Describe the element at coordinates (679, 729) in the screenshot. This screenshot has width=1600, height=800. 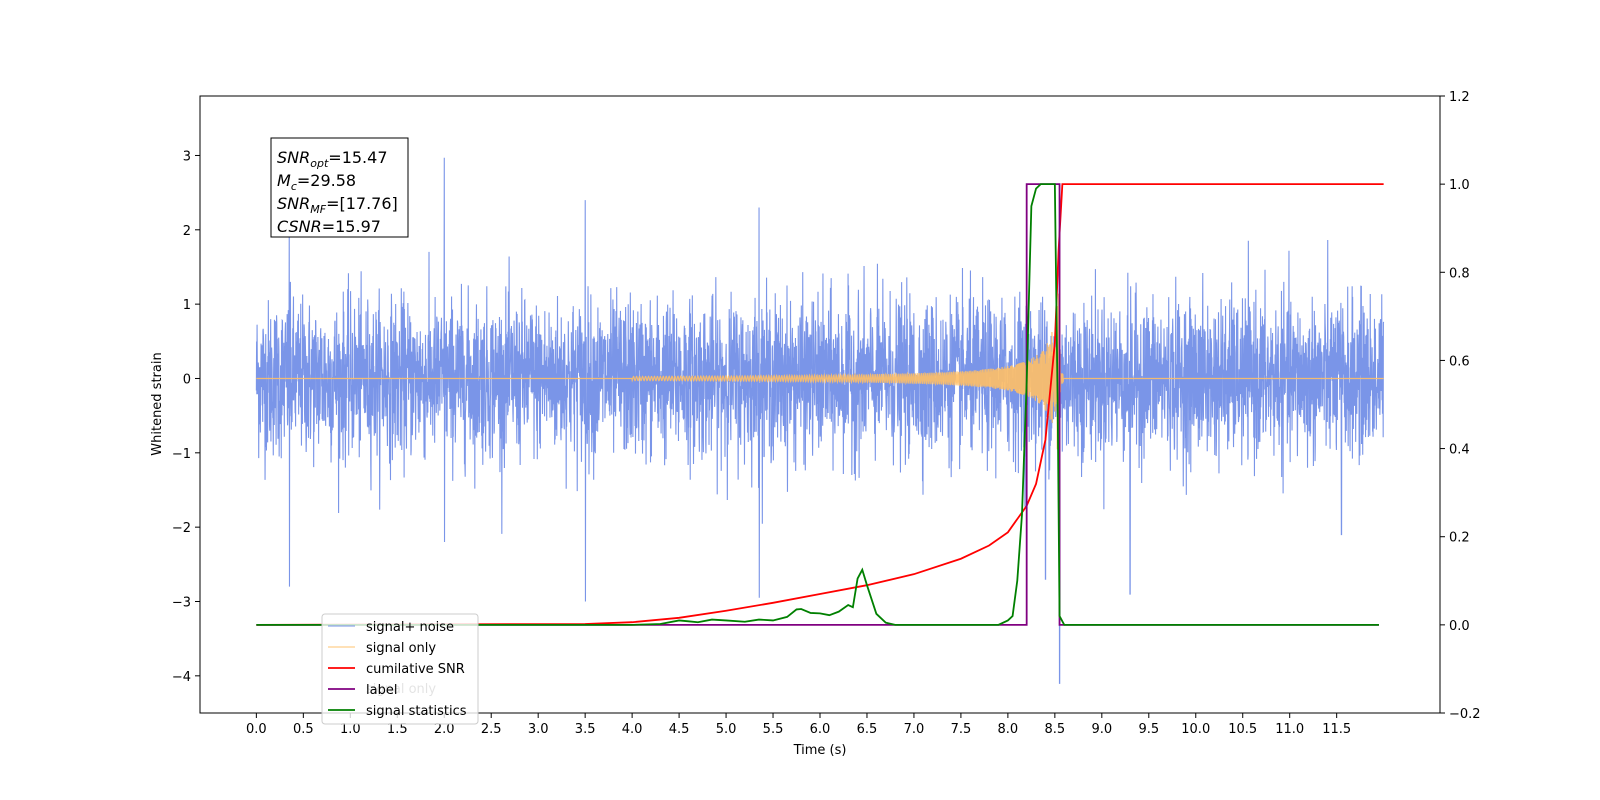
I see `x-tick-label: 4.5` at that location.